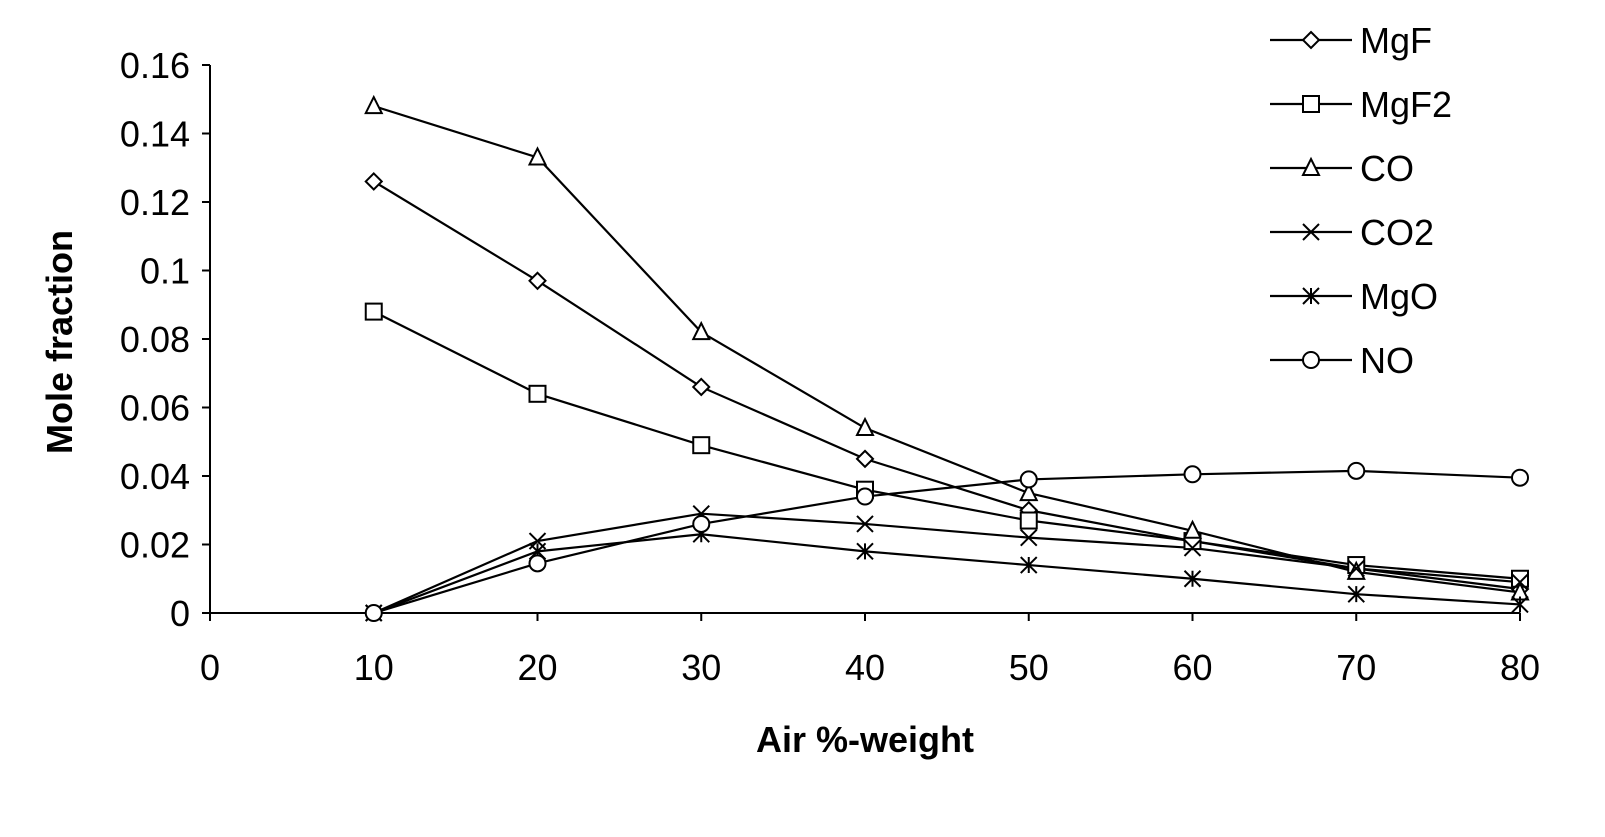  I want to click on series-line-no, so click(947, 542).